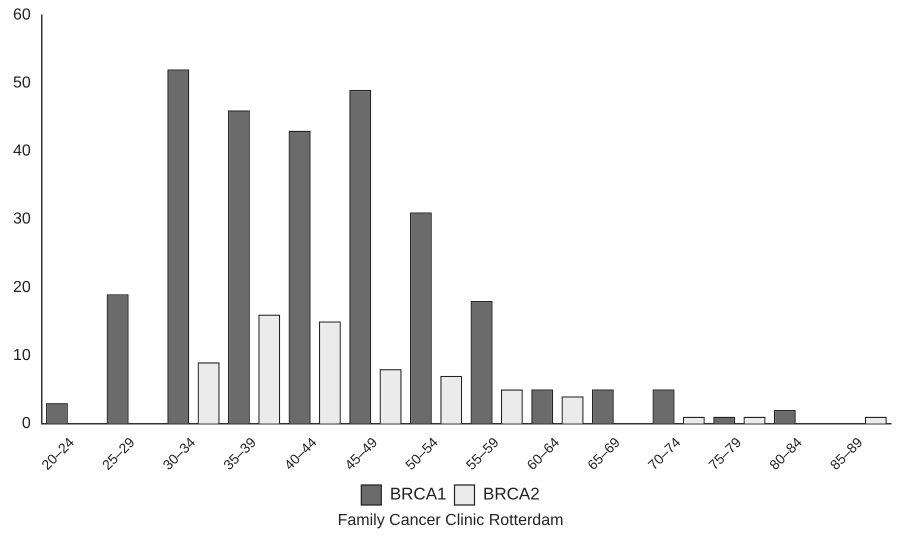  I want to click on legend-label: BRCA2, so click(511, 494).